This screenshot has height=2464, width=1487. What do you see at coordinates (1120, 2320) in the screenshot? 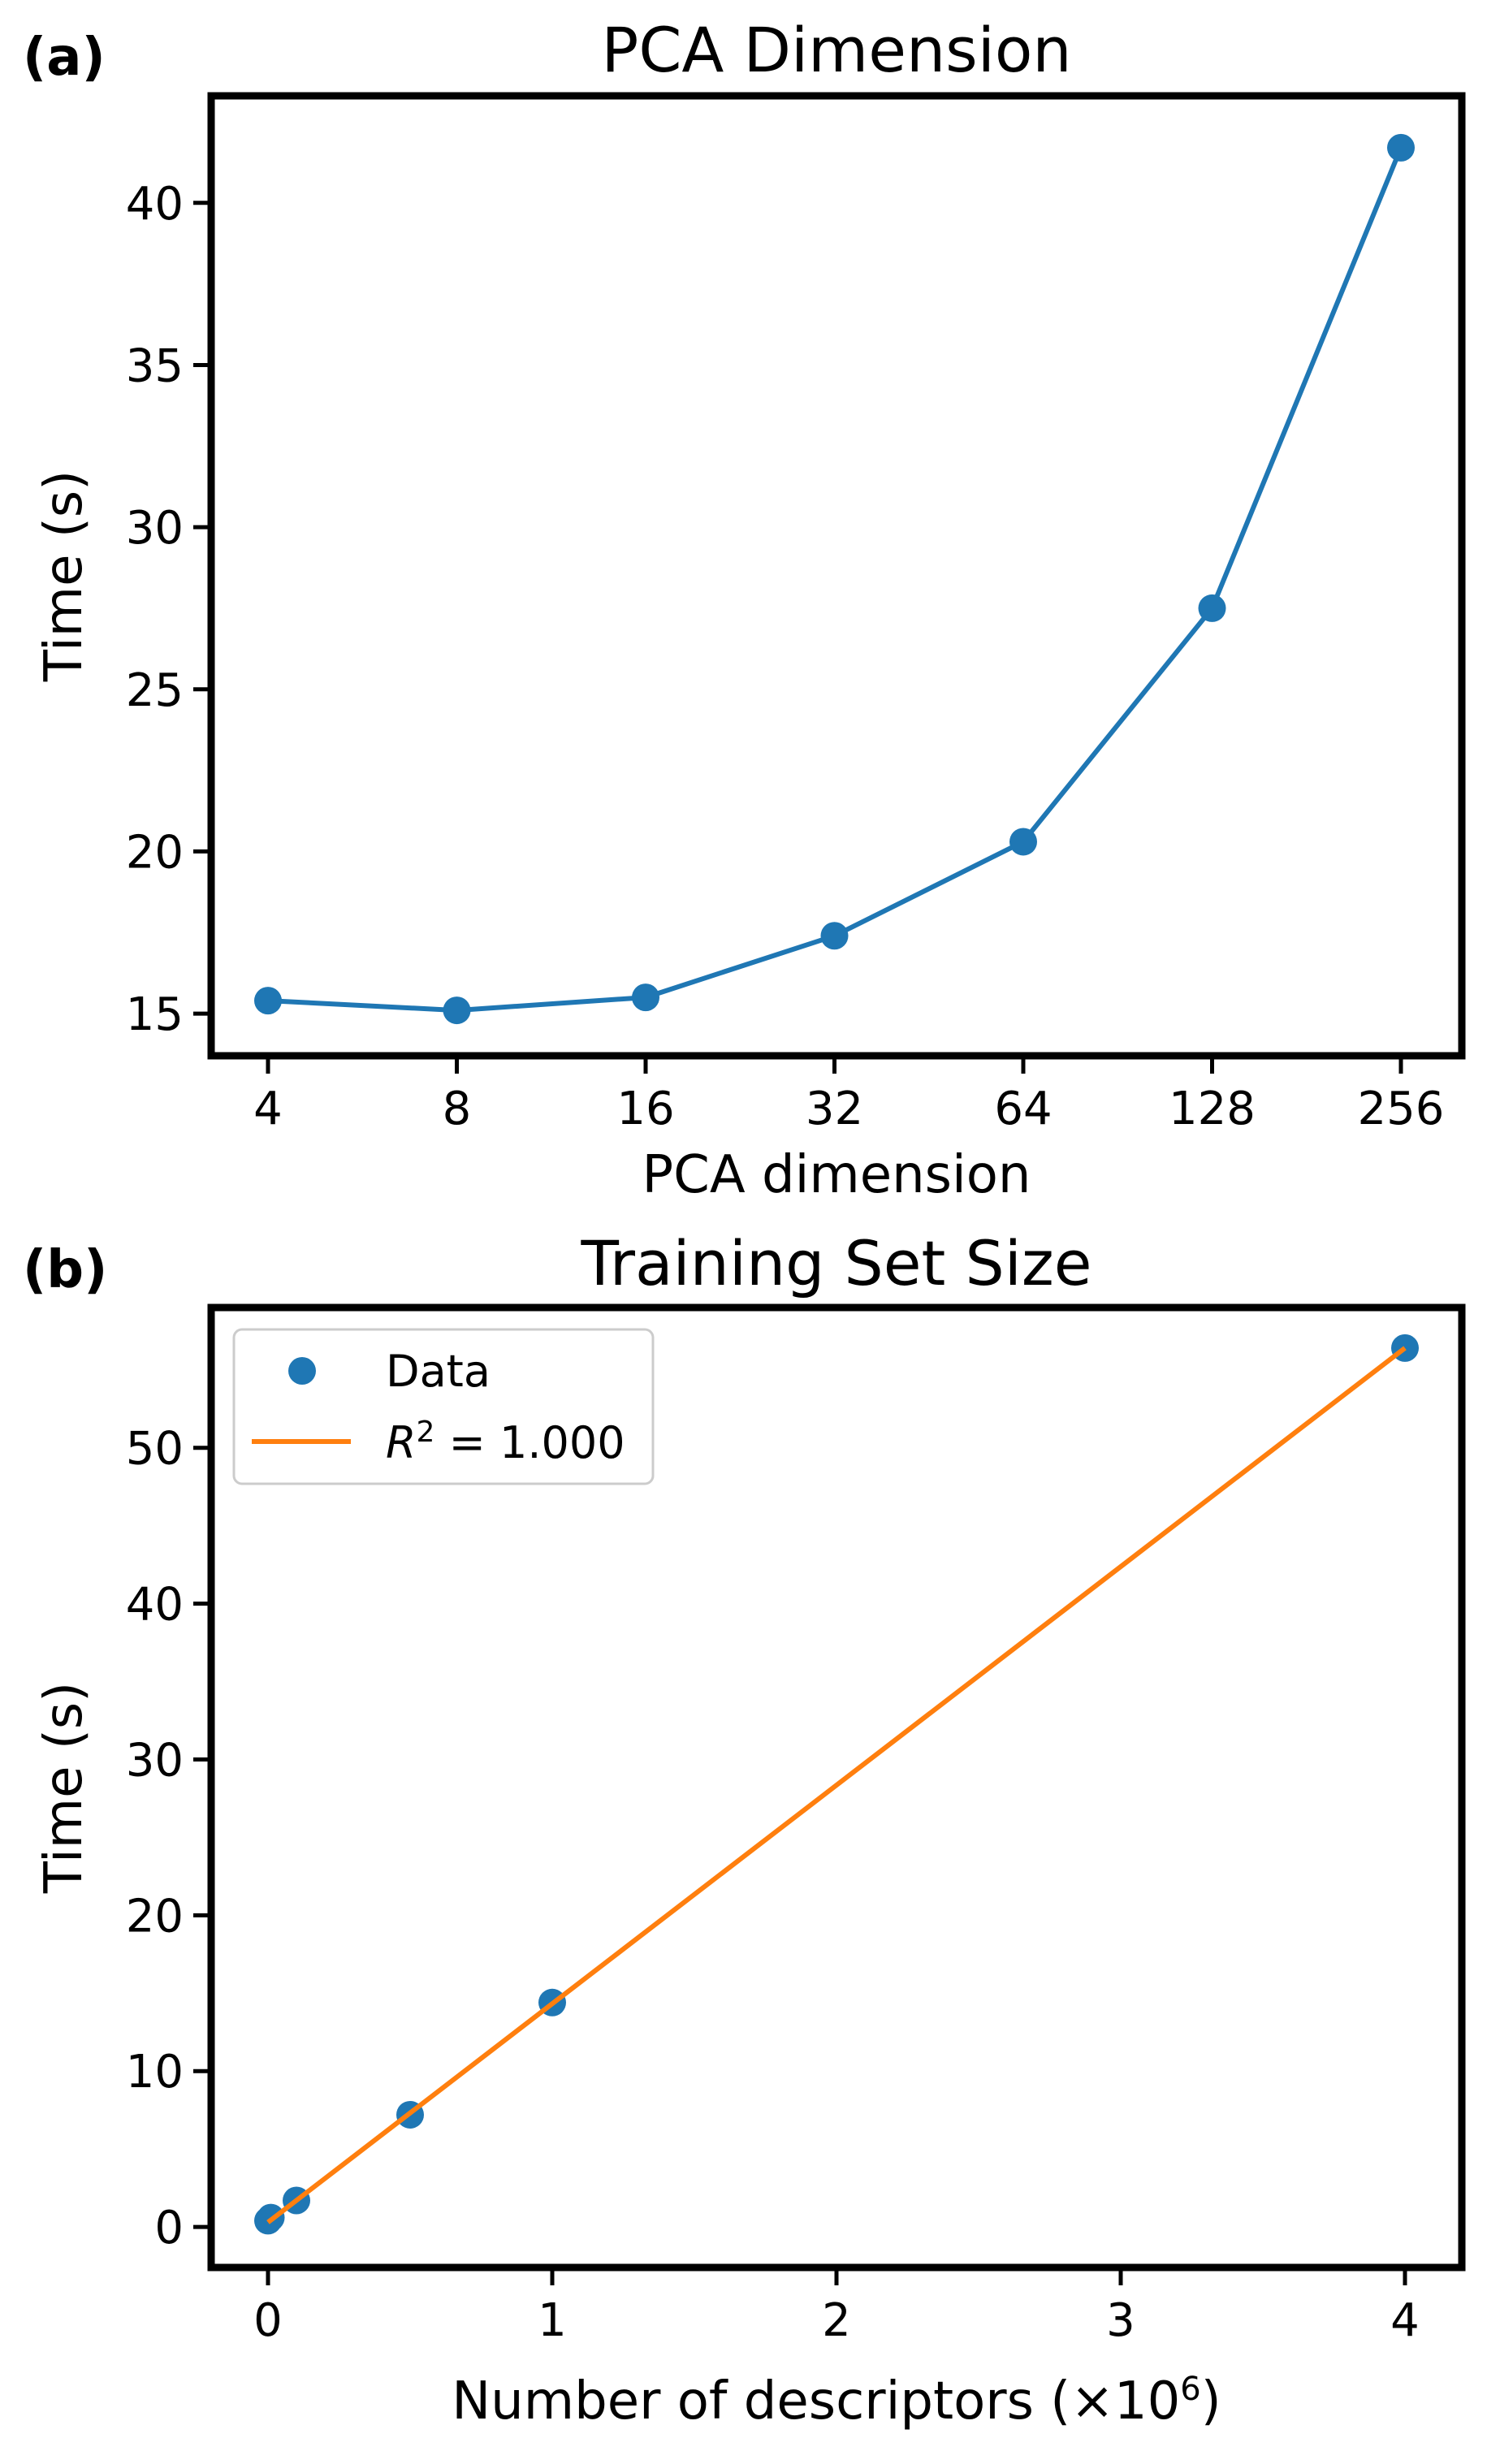
I see `x-tick-label: 3` at bounding box center [1120, 2320].